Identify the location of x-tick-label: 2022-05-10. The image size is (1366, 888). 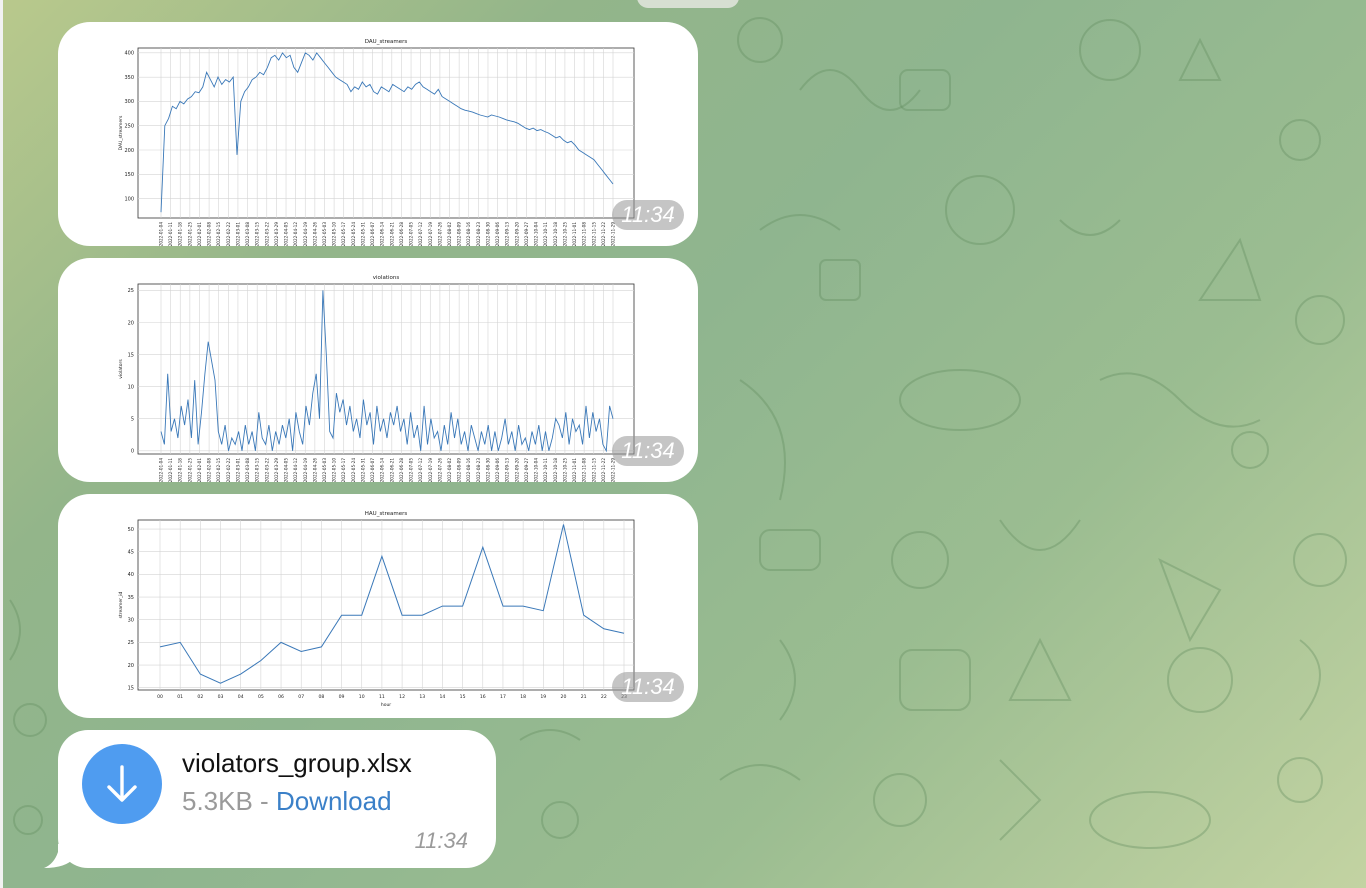
(334, 234).